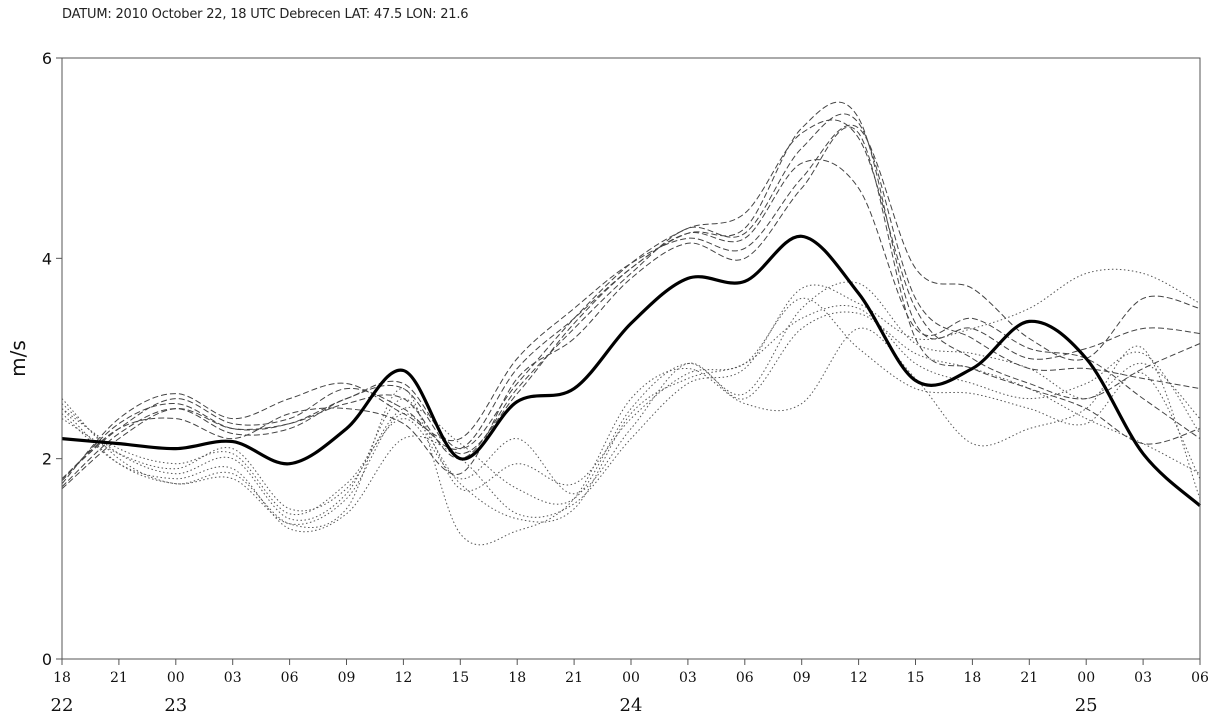 The width and height of the screenshot is (1220, 717). Describe the element at coordinates (47, 459) in the screenshot. I see `y-tick-label: 2` at that location.